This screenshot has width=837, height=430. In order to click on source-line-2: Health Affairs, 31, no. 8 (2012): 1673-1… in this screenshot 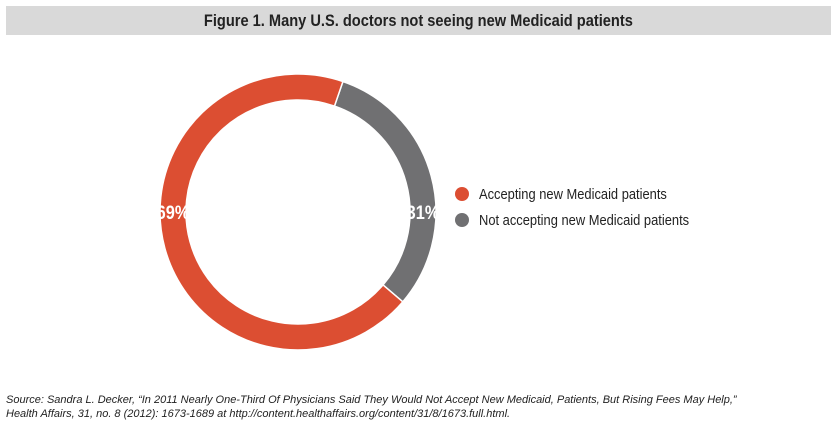, I will do `click(258, 414)`.